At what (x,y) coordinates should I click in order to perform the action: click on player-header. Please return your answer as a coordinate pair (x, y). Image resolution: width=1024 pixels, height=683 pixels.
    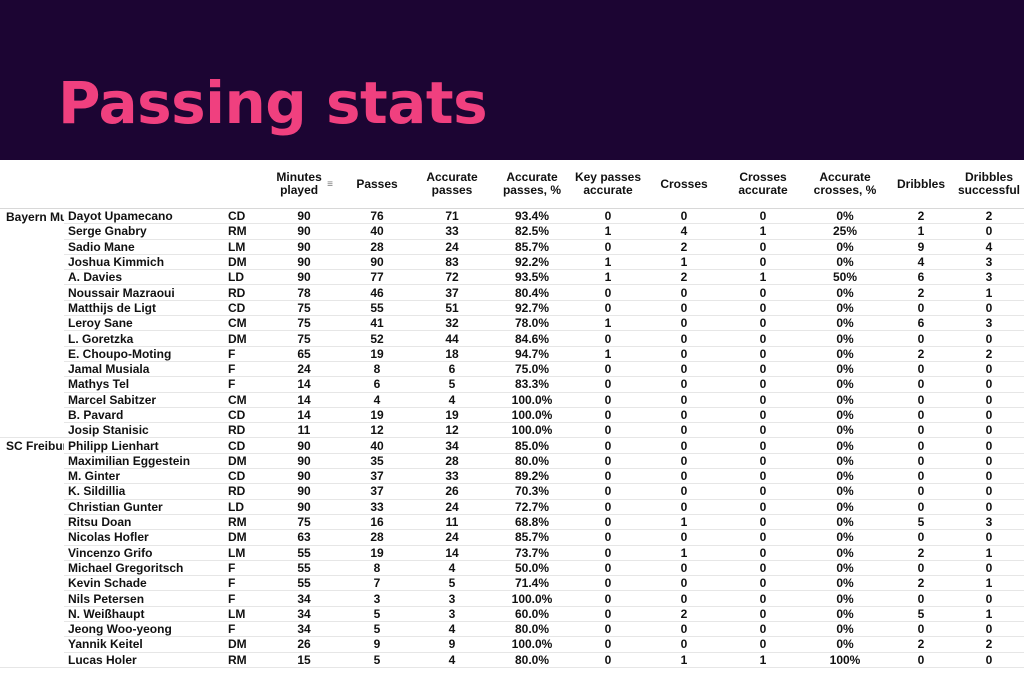
    Looking at the image, I should click on (144, 184).